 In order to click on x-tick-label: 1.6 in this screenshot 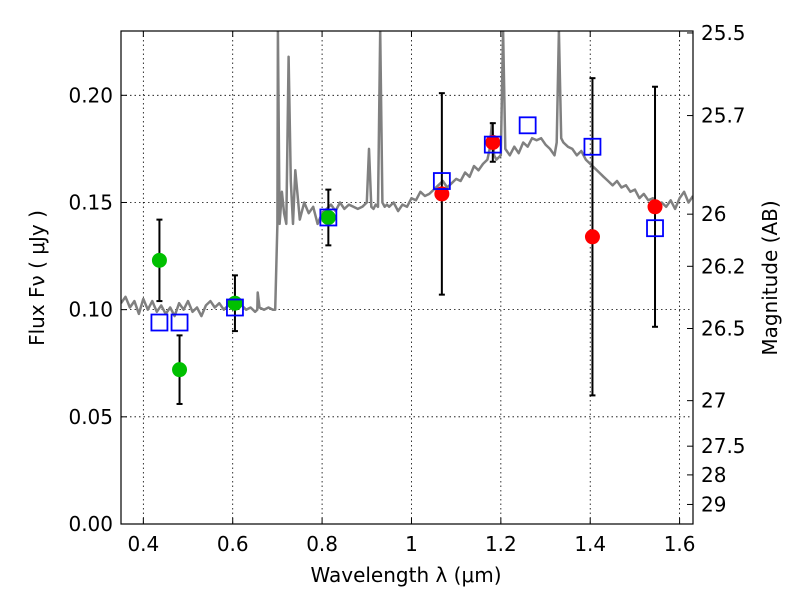, I will do `click(680, 544)`.